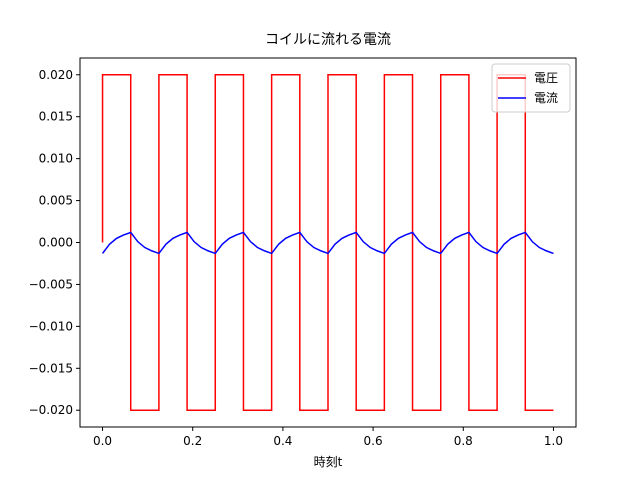 The image size is (640, 484). I want to click on legend-box, so click(531, 88).